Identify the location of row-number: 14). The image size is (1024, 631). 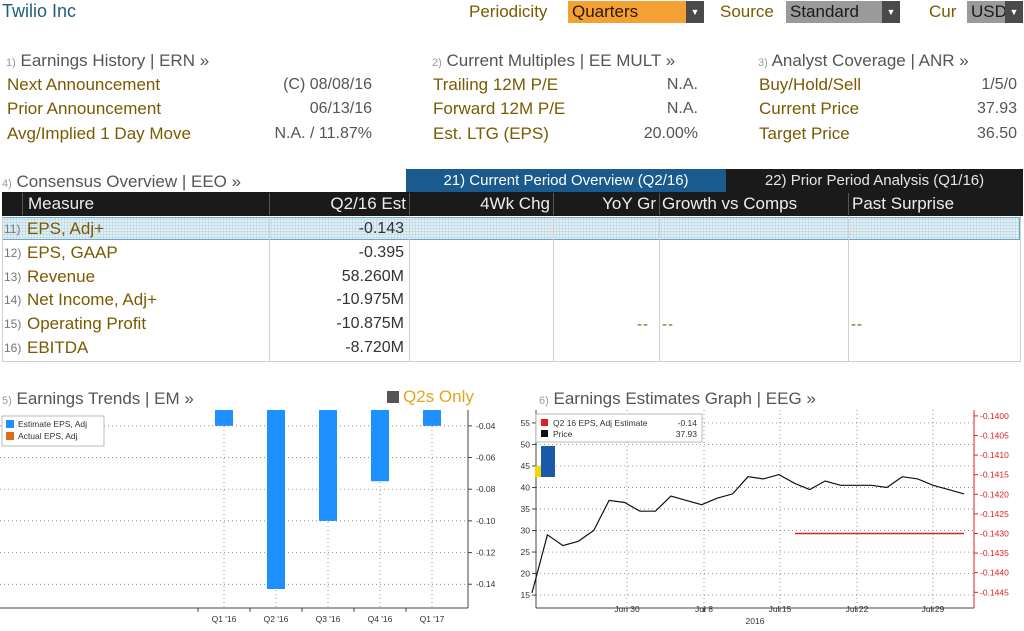
(13, 300).